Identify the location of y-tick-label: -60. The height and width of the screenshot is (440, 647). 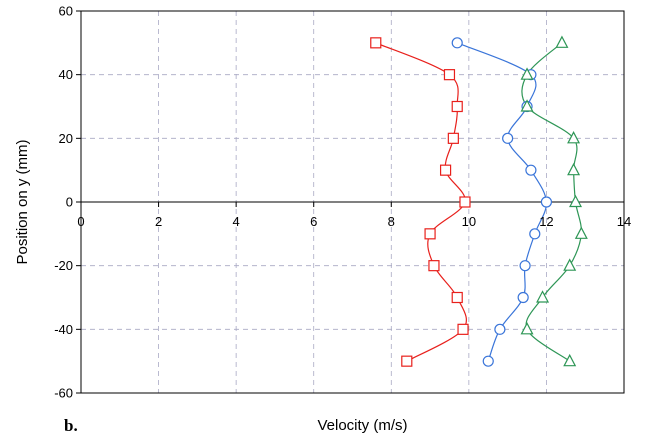
(63, 393).